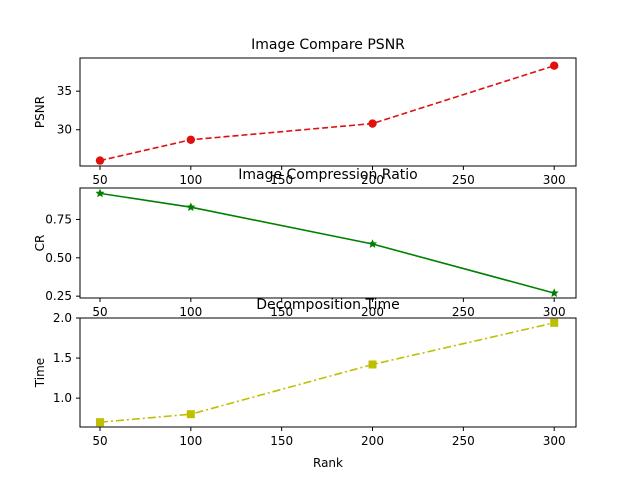 The image size is (640, 480). What do you see at coordinates (62, 358) in the screenshot?
I see `y-tick-label: 1.5` at bounding box center [62, 358].